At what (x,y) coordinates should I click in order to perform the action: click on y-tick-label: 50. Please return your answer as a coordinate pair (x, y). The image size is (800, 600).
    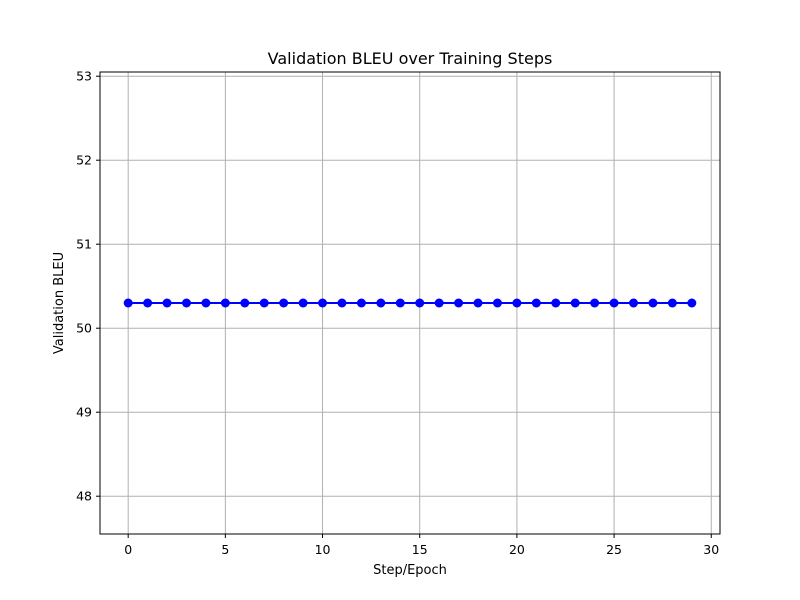
    Looking at the image, I should click on (84, 328).